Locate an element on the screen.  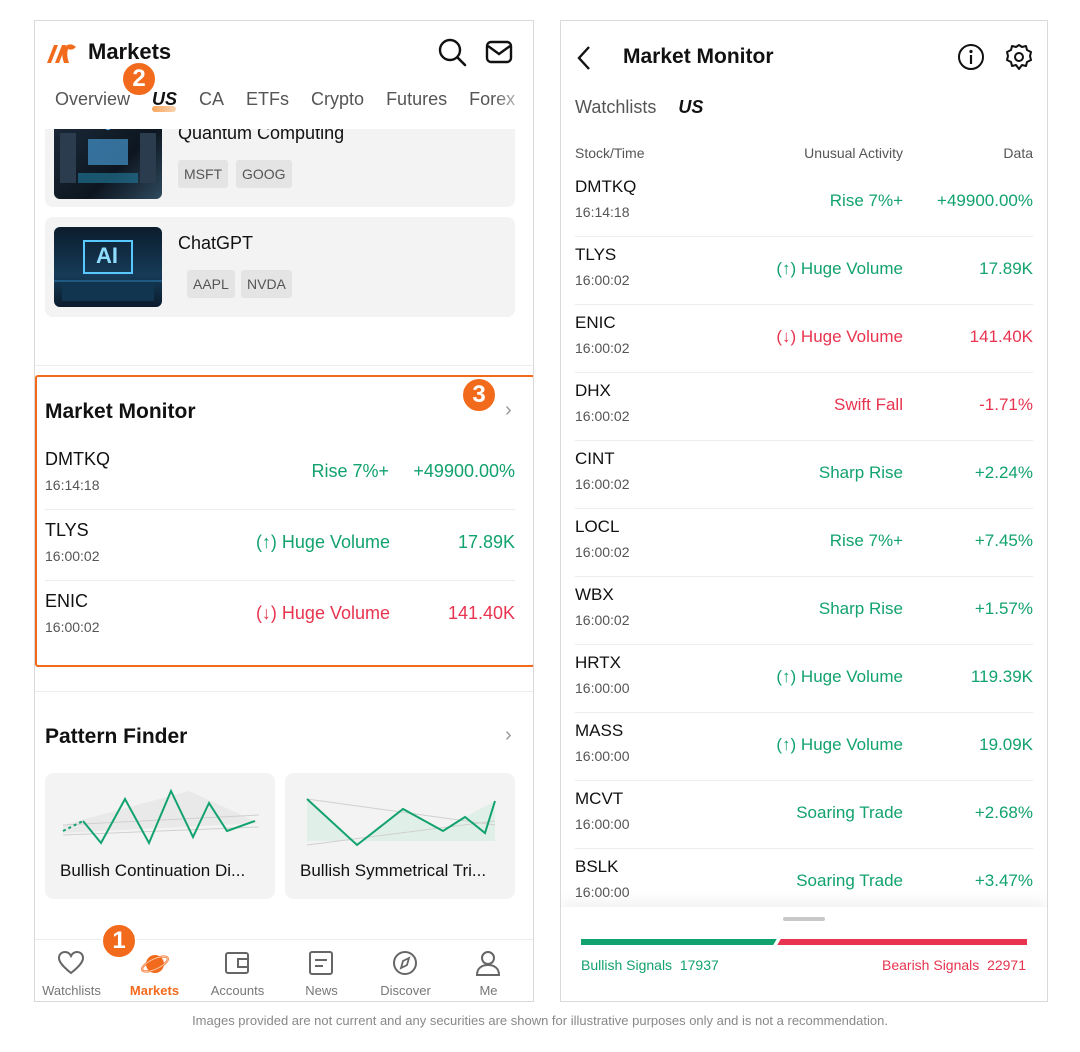
row-symbol: MASS is located at coordinates (599, 730).